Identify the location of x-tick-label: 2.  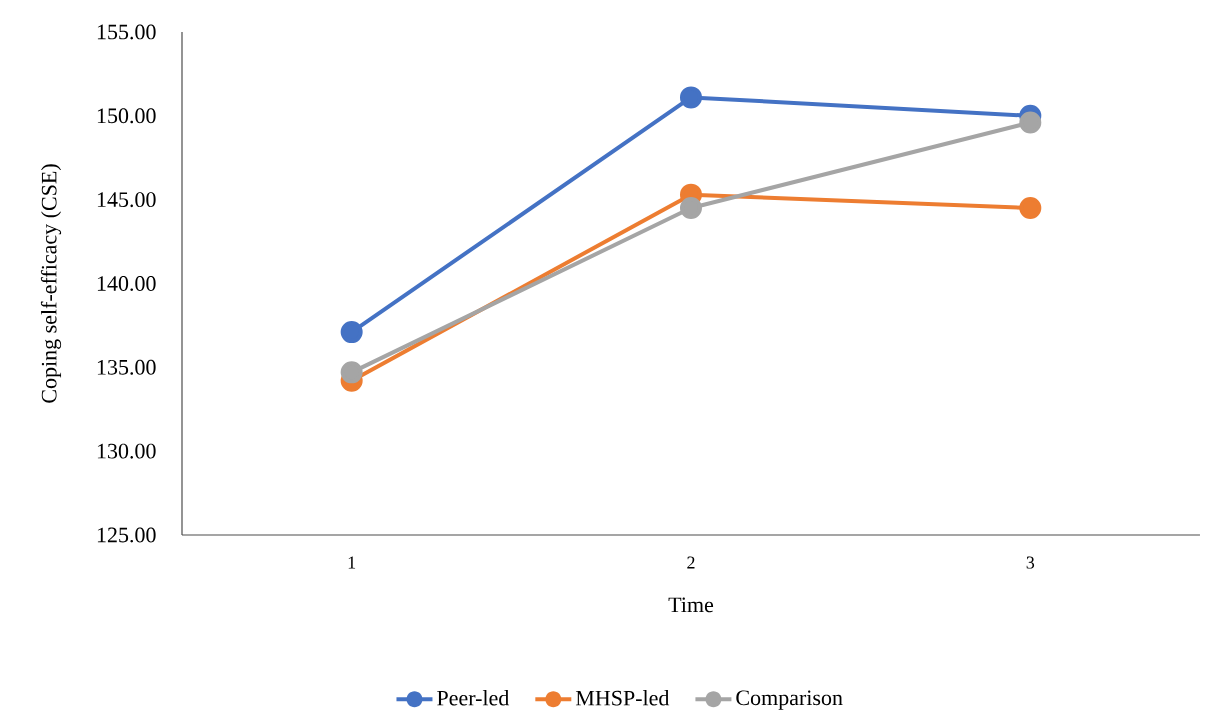
(691, 562).